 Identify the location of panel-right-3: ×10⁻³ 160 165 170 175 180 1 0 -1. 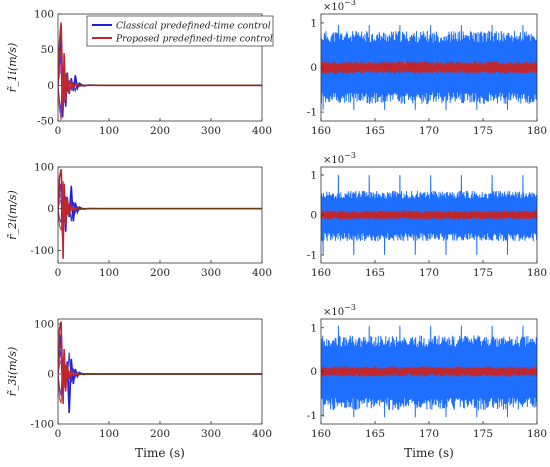
(427, 371).